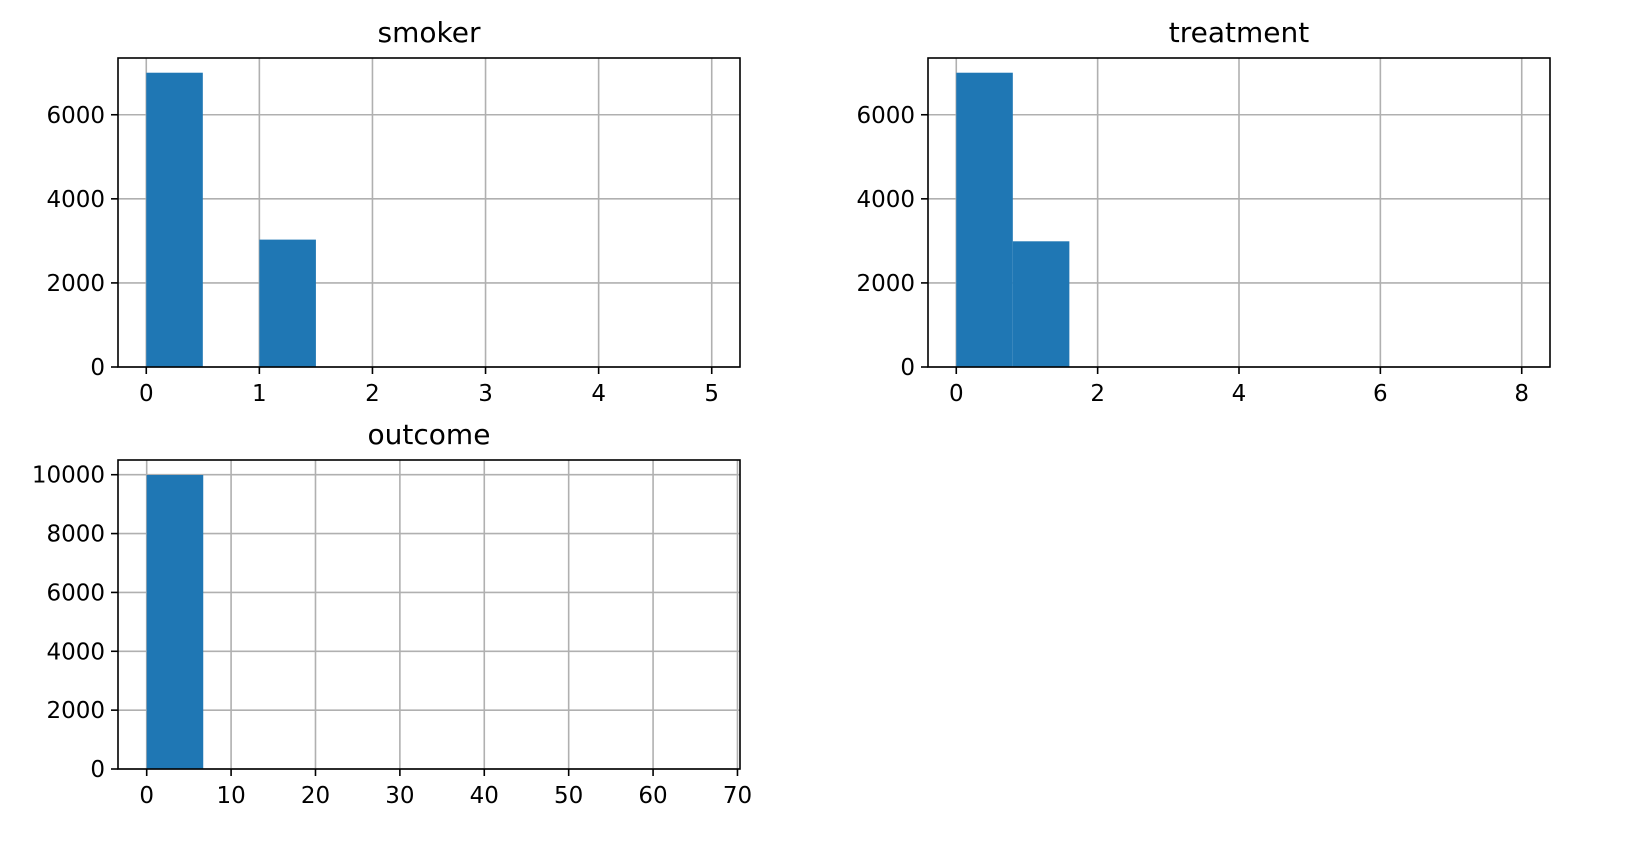  Describe the element at coordinates (429, 212) in the screenshot. I see `smoker-axes-frame` at that location.